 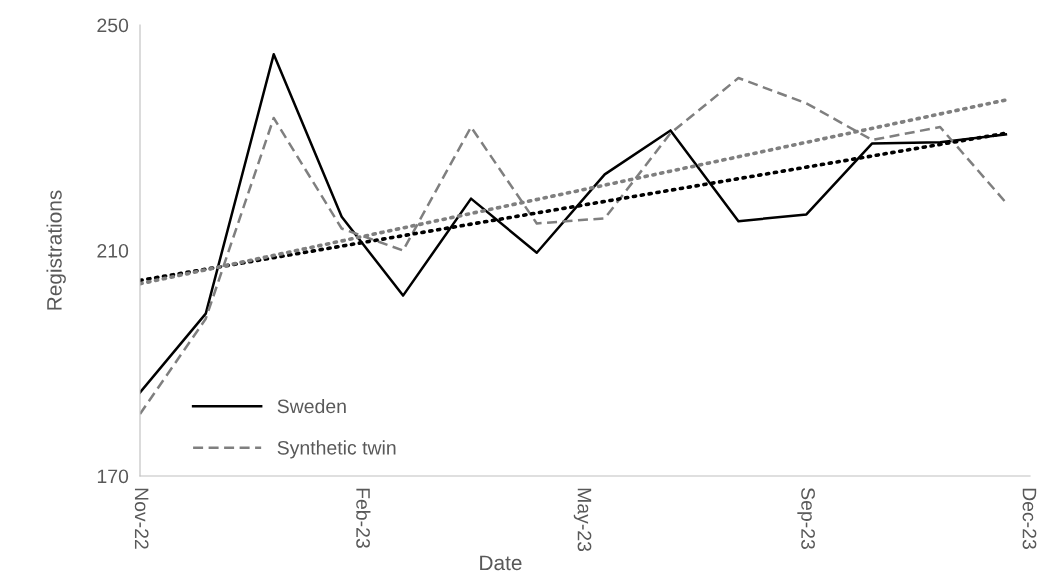 I want to click on x-tick-label: Dec-23, so click(x=1029, y=518).